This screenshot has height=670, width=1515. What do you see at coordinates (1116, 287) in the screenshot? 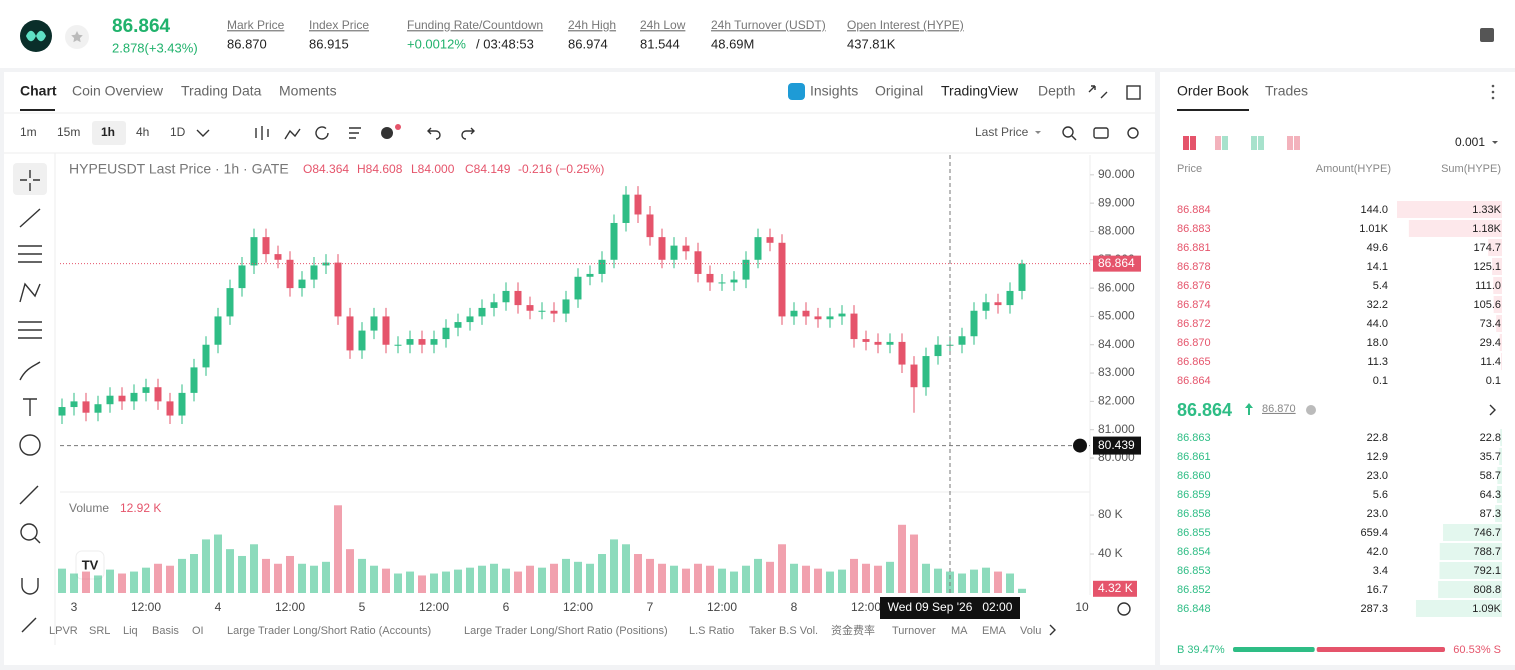
I see `y-tick-label: 86.000` at bounding box center [1116, 287].